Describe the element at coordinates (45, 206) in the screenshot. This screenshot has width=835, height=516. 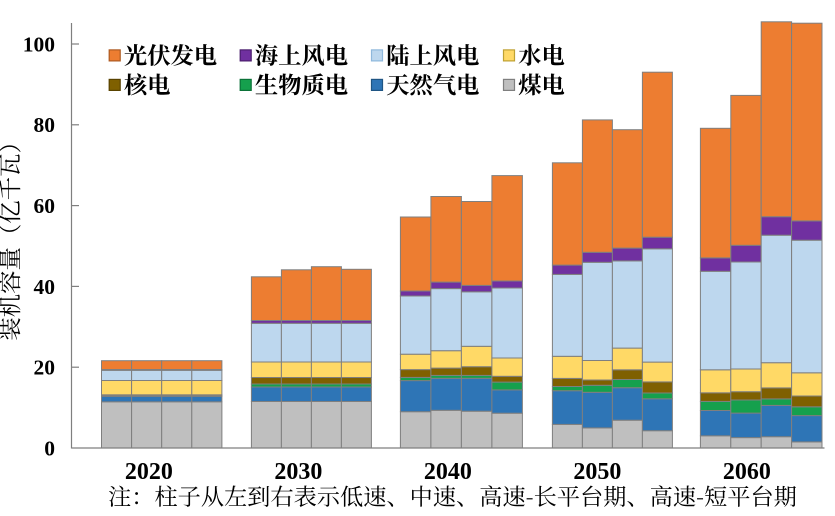
I see `svg-text: 60` at that location.